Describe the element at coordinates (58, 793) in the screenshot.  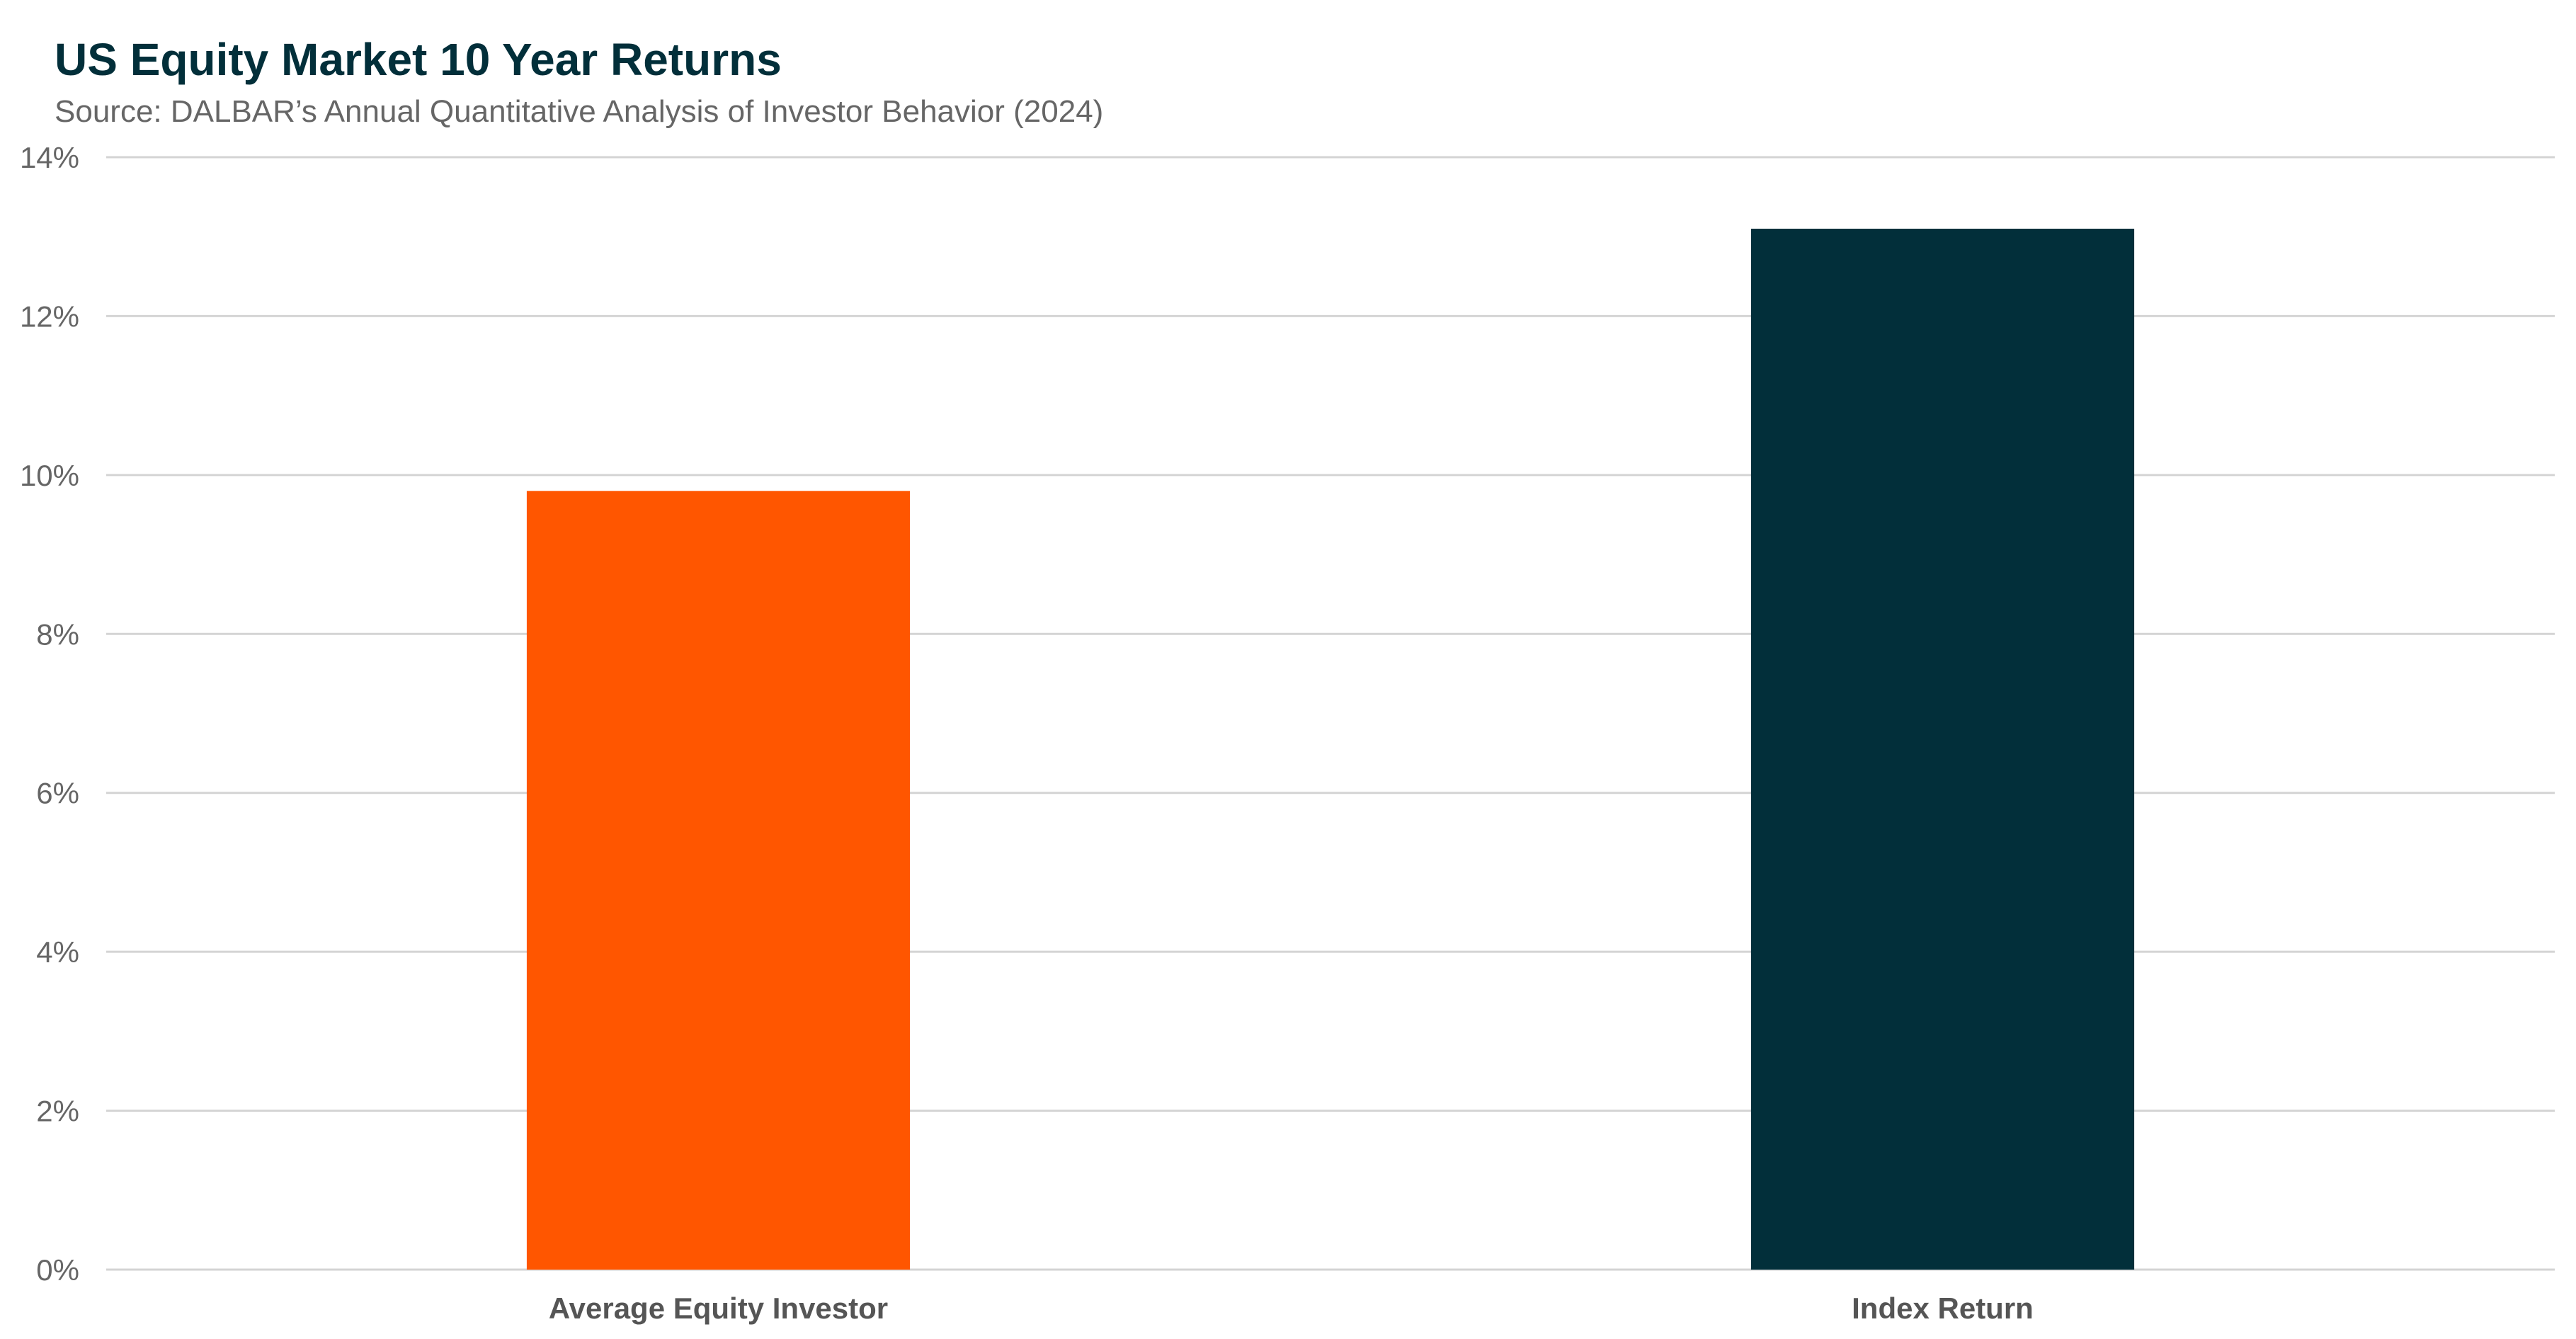
I see `y-tick-label: 6%` at that location.